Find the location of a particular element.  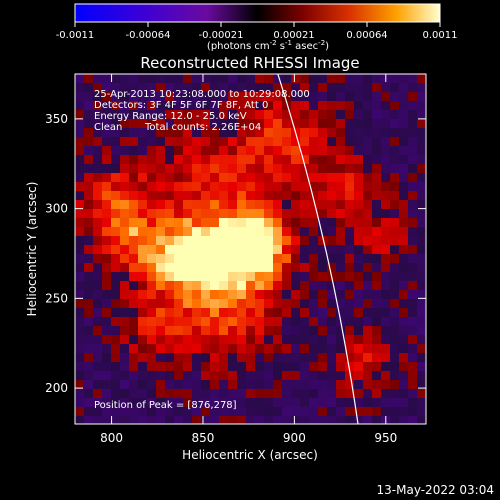

y-tick-label: 350 is located at coordinates (56, 119).